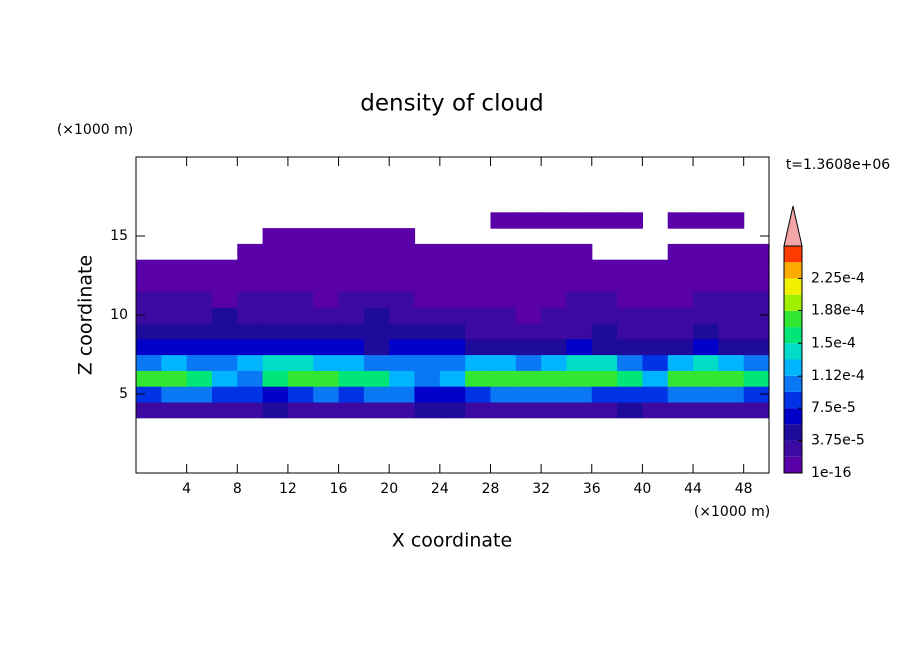 Image resolution: width=904 pixels, height=658 pixels. Describe the element at coordinates (119, 315) in the screenshot. I see `y-tick-label: 10` at that location.